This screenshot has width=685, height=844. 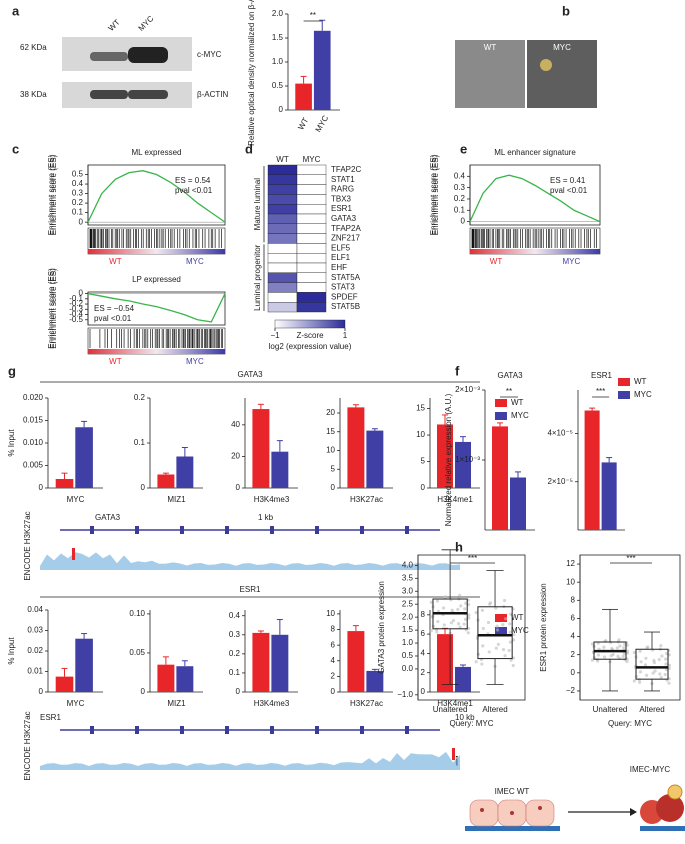 I want to click on x-tick-label: Unaltered, so click(x=610, y=709).